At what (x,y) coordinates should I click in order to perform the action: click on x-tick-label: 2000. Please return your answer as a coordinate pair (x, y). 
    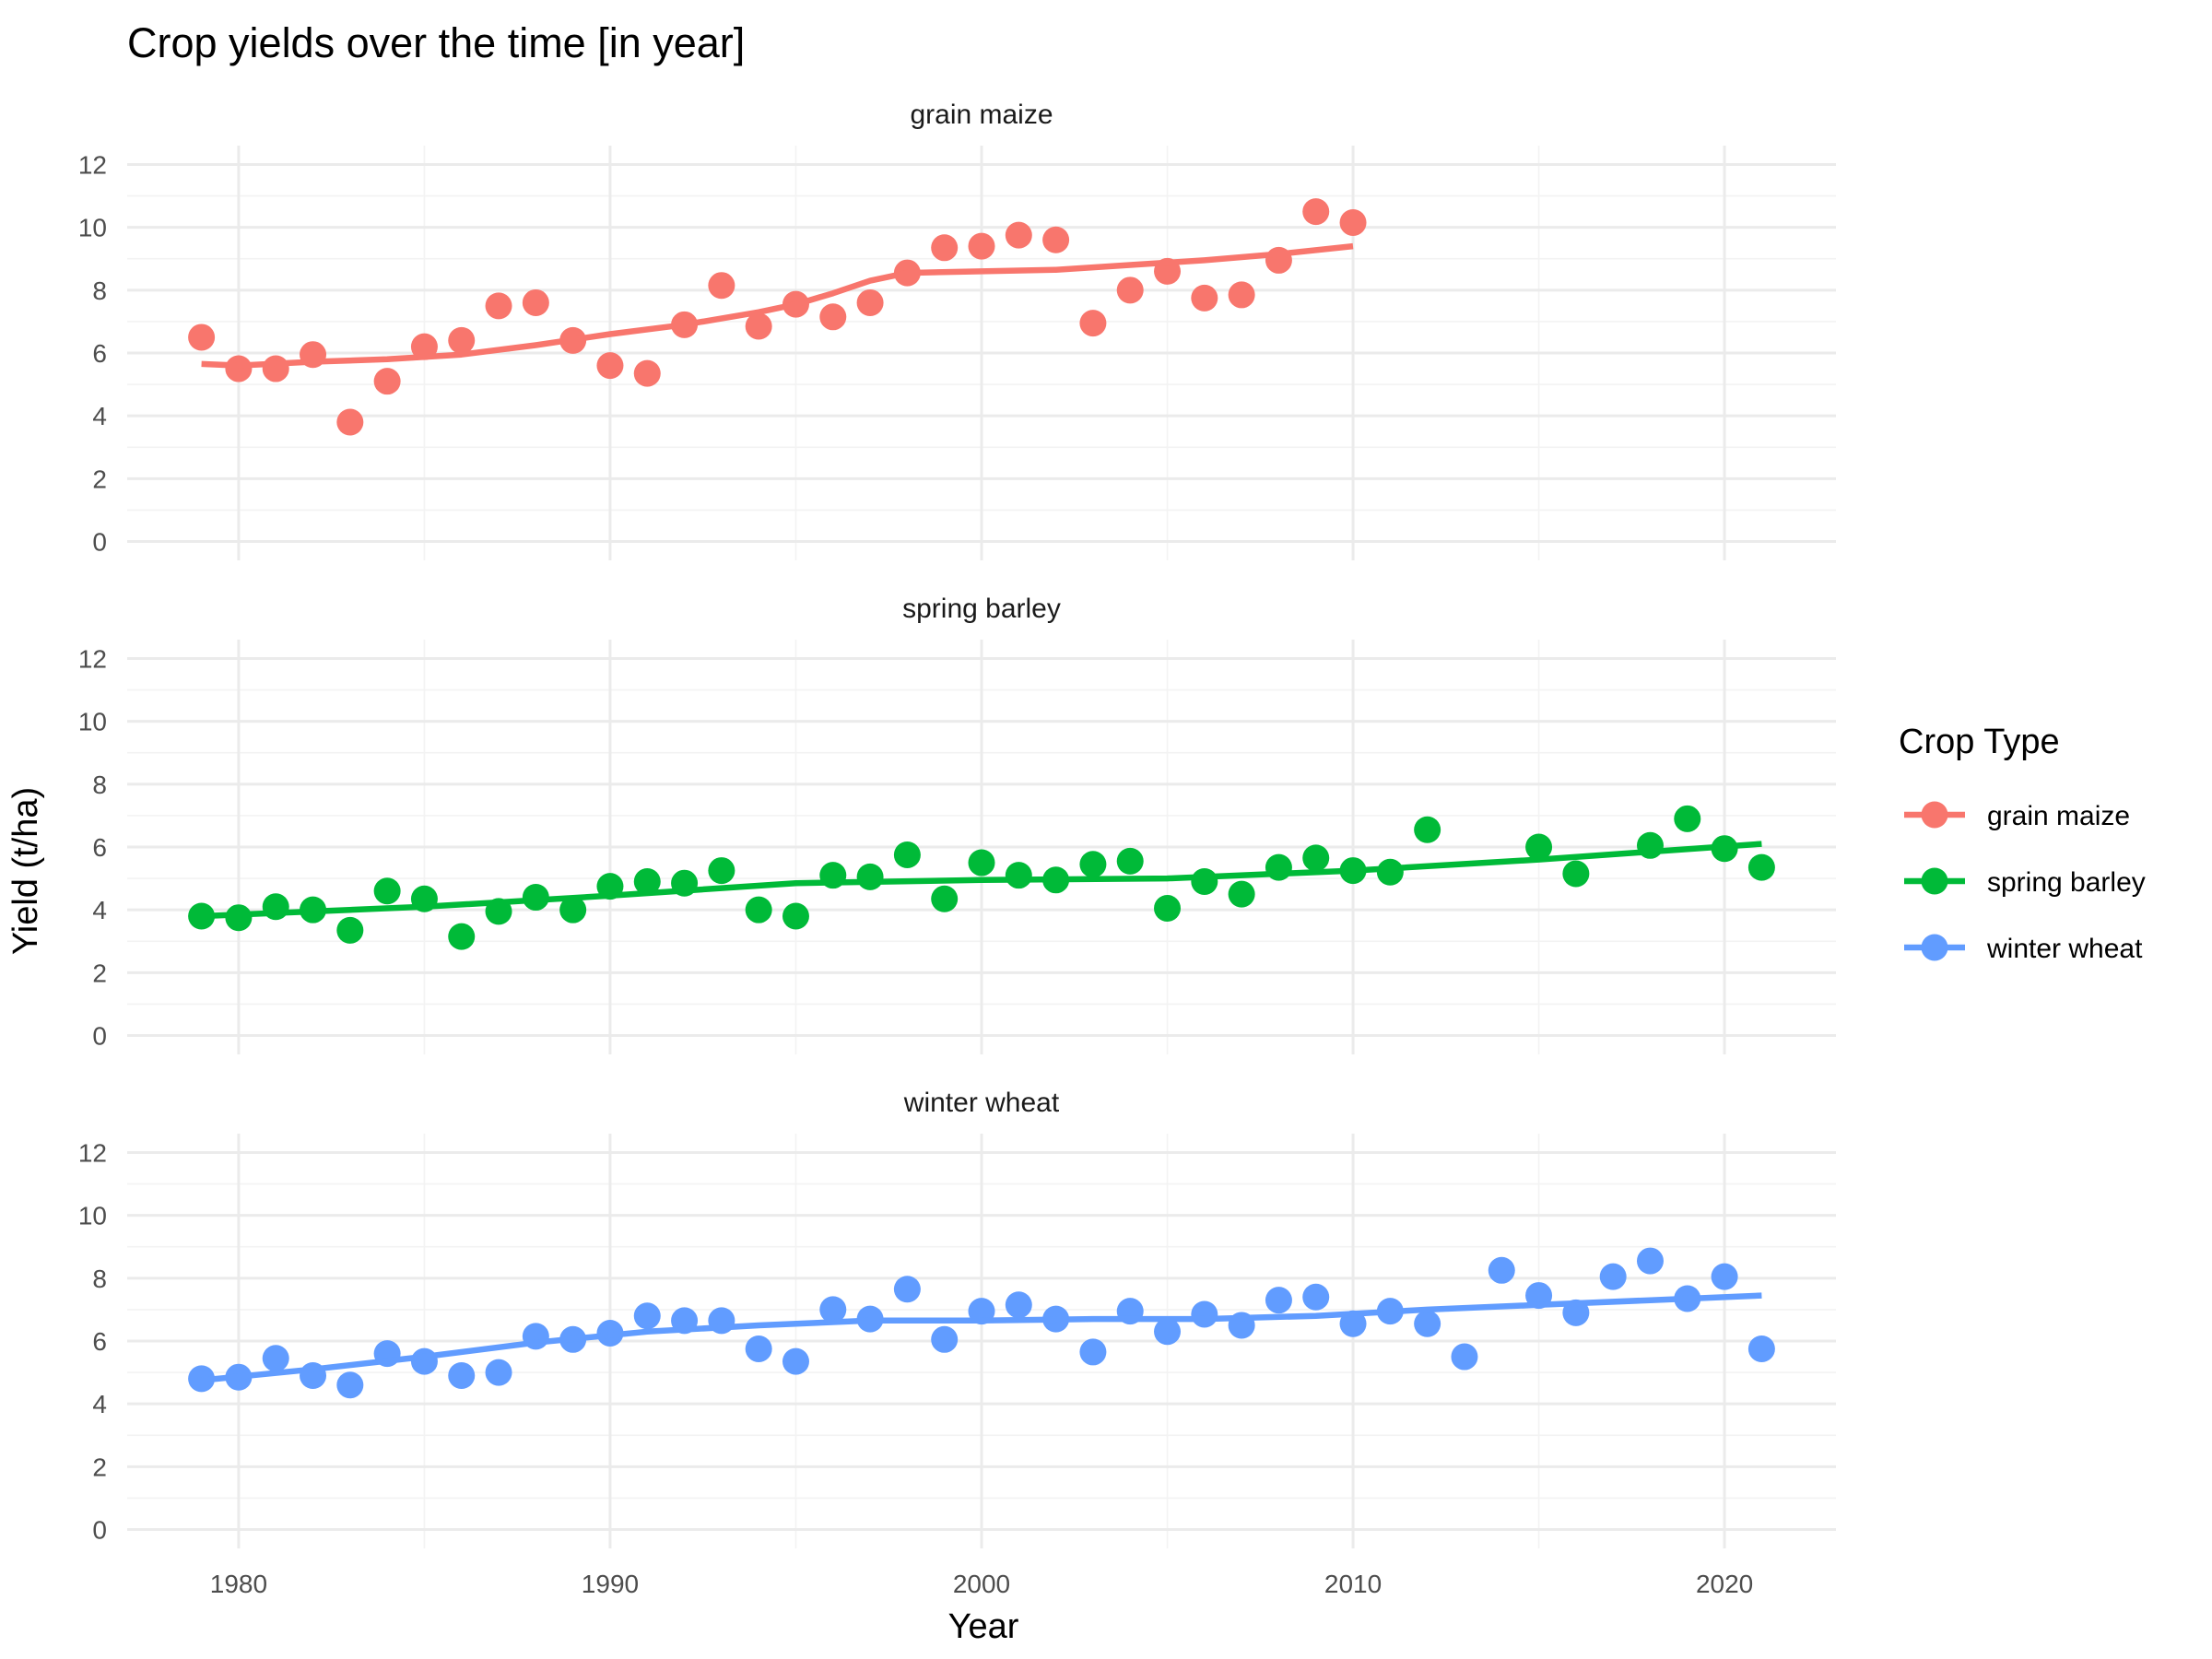
    Looking at the image, I should click on (981, 1584).